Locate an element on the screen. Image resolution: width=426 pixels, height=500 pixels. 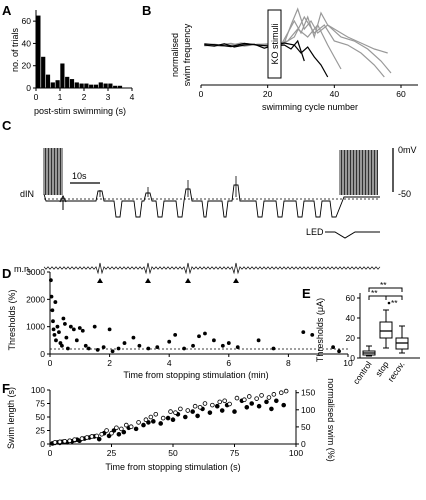
panel-b-xtick-label: 40 is located at coordinates (335, 94).